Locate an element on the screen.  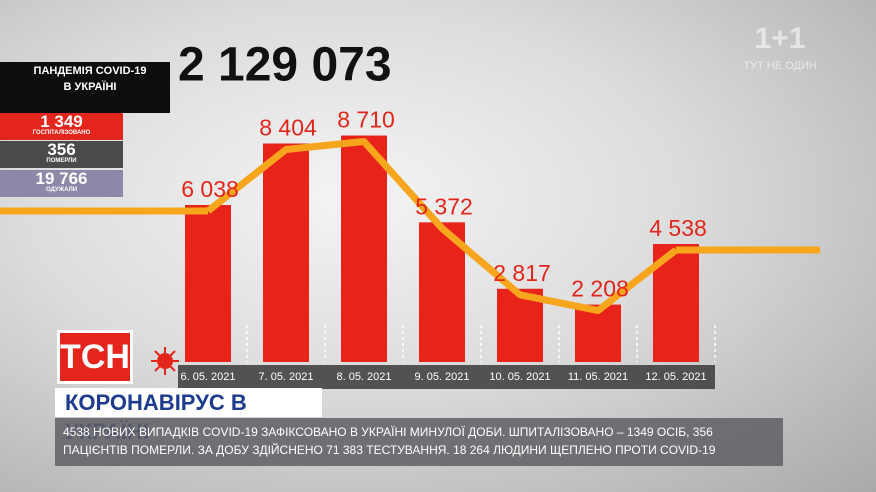
stat-label: ПОМЕРЛИ is located at coordinates (61, 161).